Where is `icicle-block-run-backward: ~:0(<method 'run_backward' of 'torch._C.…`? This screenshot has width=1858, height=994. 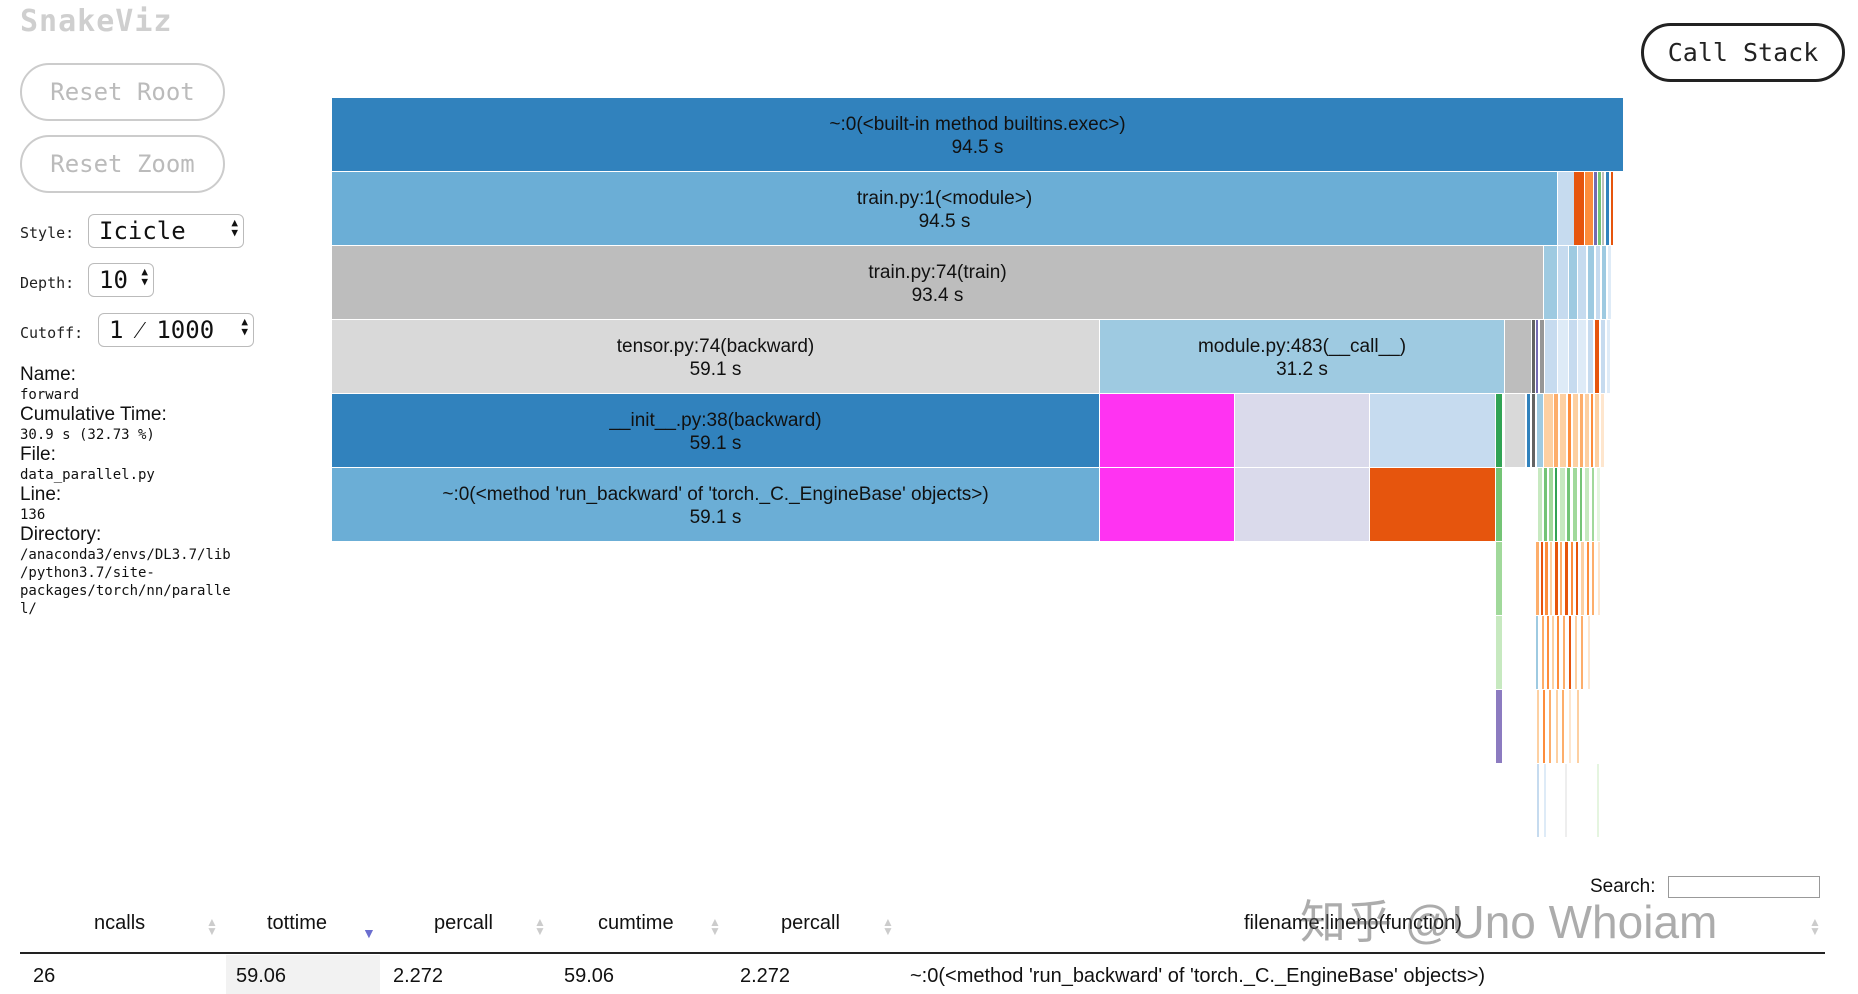
icicle-block-run-backward: ~:0(<method 'run_backward' of 'torch._C.… is located at coordinates (716, 505).